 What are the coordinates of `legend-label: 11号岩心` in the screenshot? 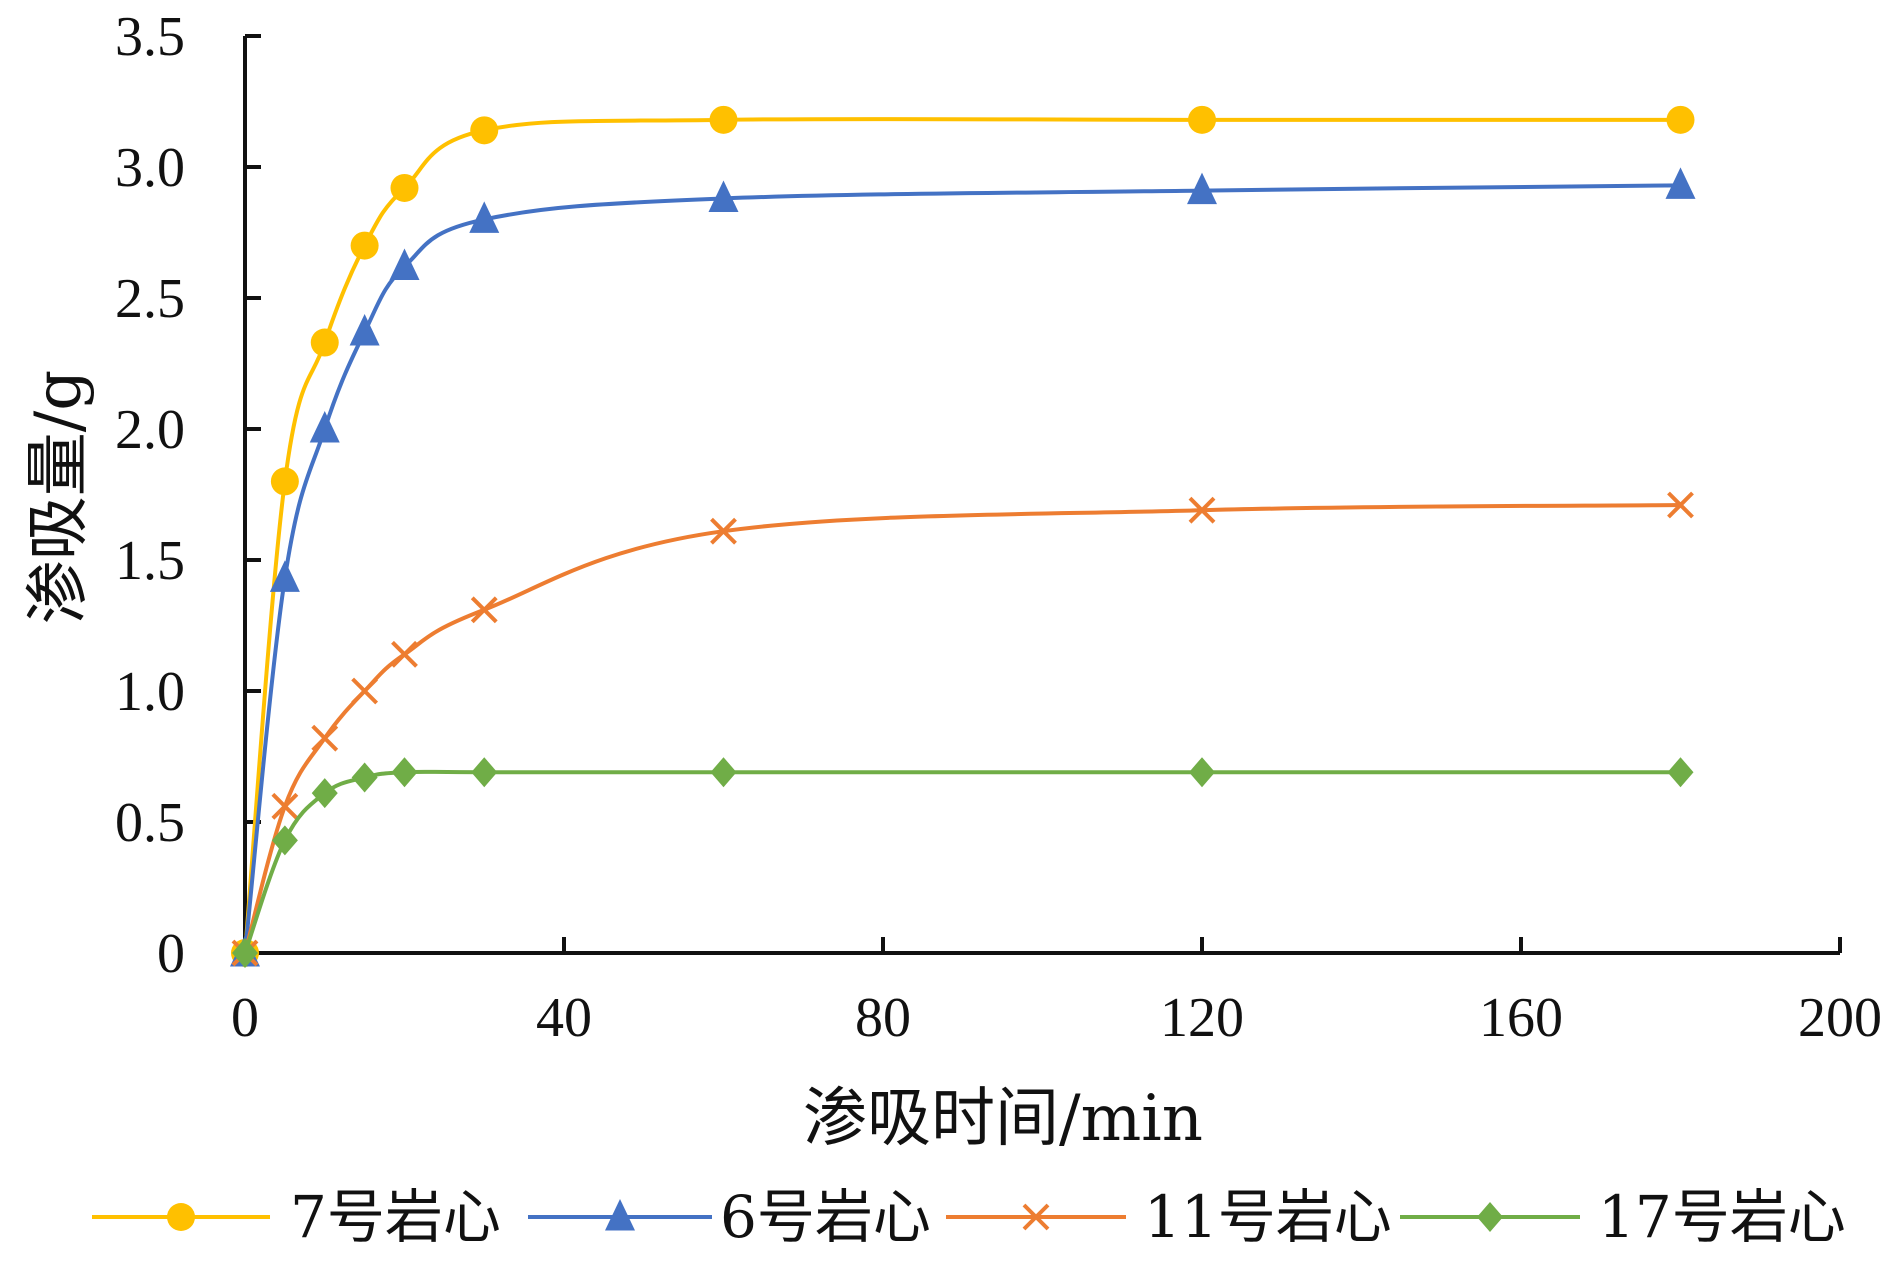 It's located at (1268, 1217).